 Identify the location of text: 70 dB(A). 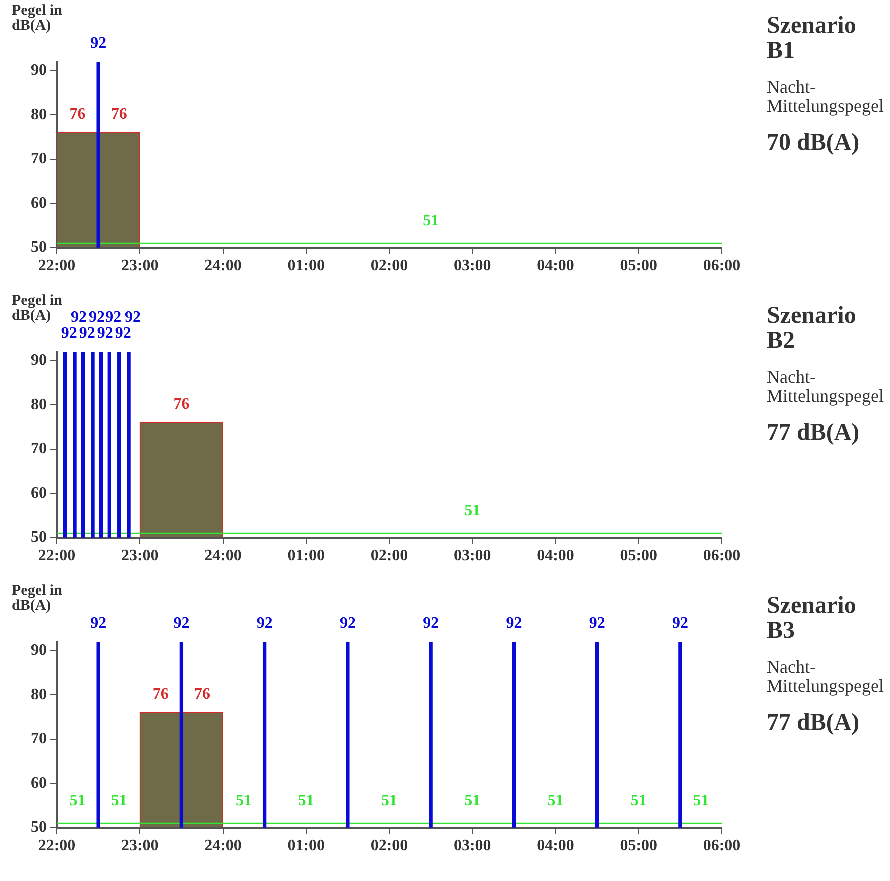
(814, 143).